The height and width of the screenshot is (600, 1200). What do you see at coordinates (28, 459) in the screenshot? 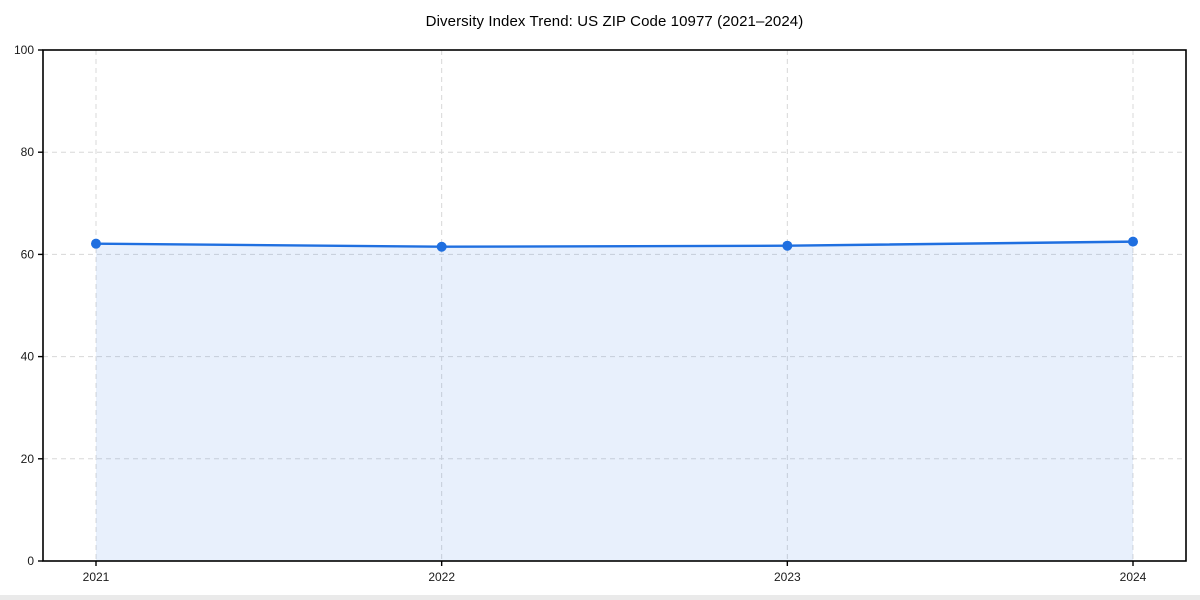
I see `y-tick-label: 20` at bounding box center [28, 459].